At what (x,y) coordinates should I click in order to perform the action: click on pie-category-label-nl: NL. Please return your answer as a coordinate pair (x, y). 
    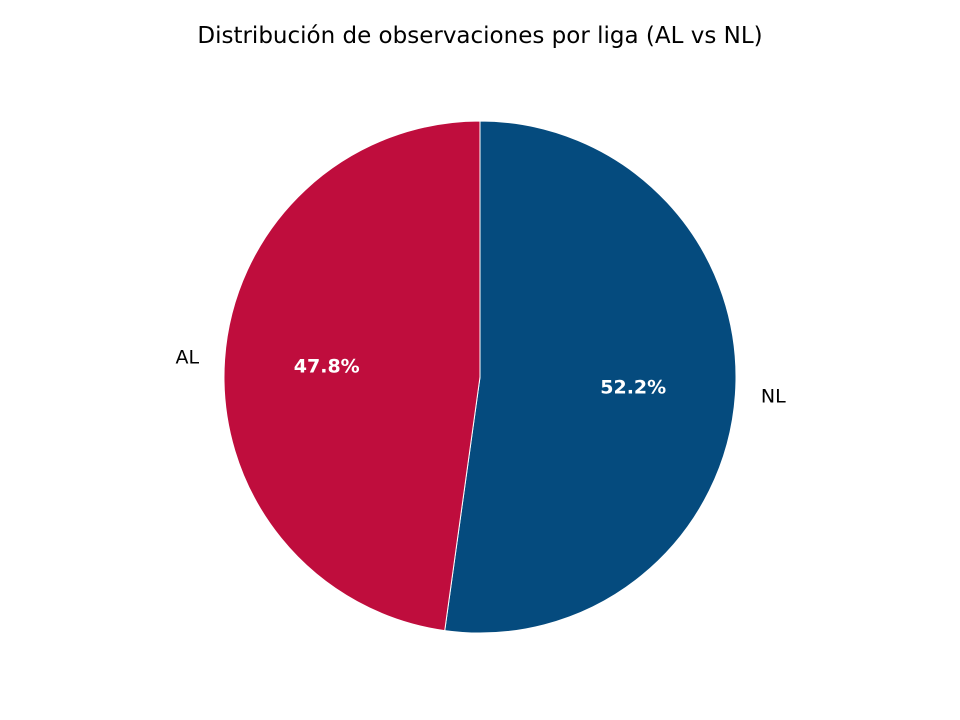
    Looking at the image, I should click on (773, 396).